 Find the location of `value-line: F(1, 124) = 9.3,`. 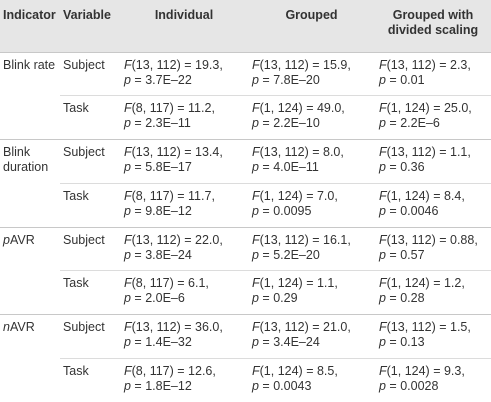

value-line: F(1, 124) = 9.3, is located at coordinates (422, 370).